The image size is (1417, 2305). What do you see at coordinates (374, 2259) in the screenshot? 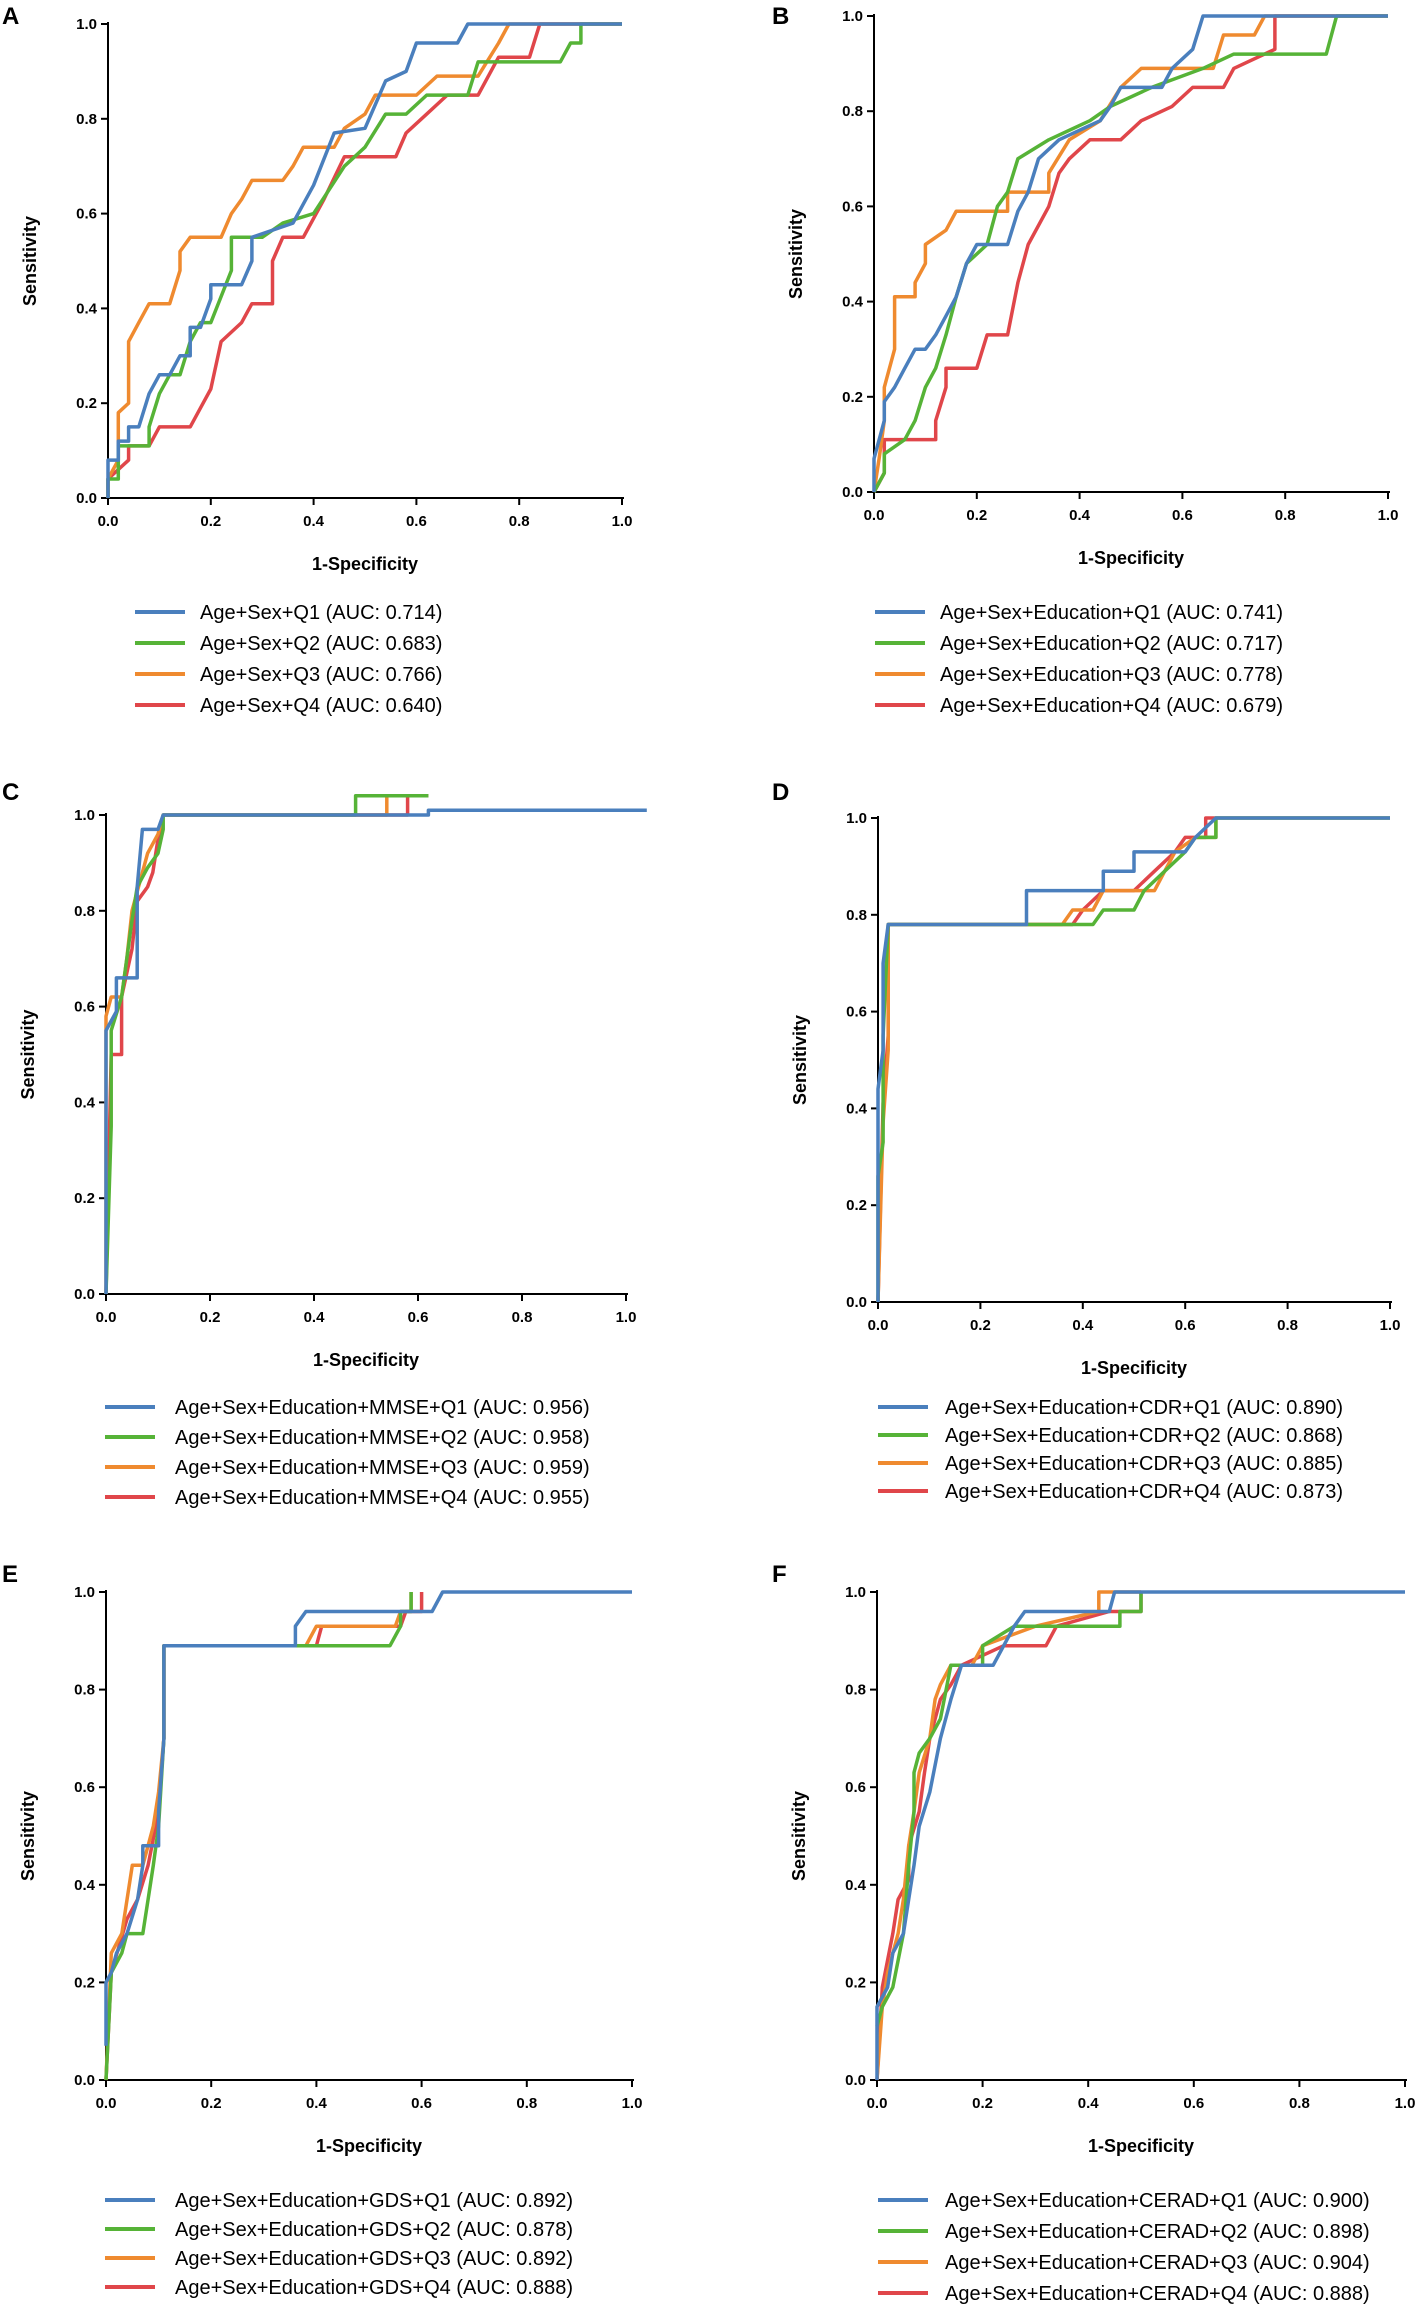
I see `legend-label: Age+Sex+Education+GDS+Q3 (AUC: 0.892)` at bounding box center [374, 2259].